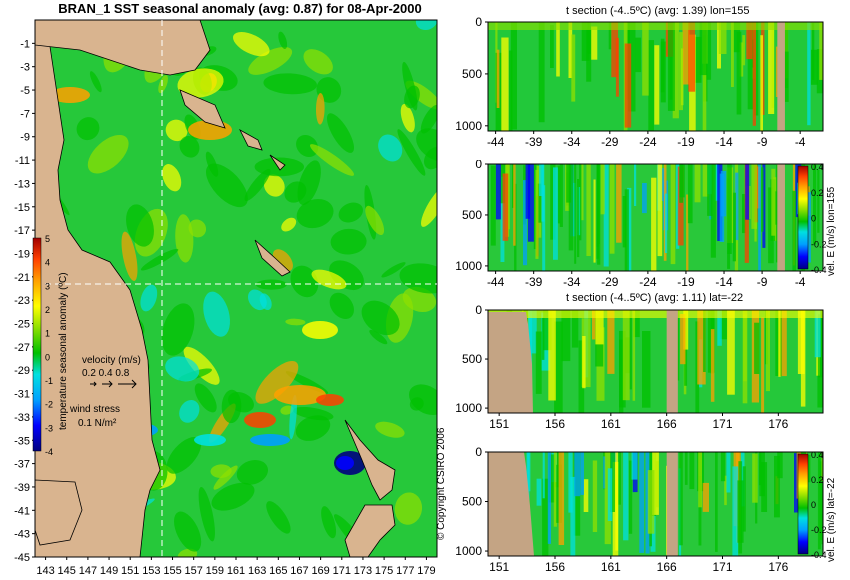 Image resolution: width=850 pixels, height=580 pixels. Describe the element at coordinates (25, 138) in the screenshot. I see `map-y-tick-label: -9` at that location.